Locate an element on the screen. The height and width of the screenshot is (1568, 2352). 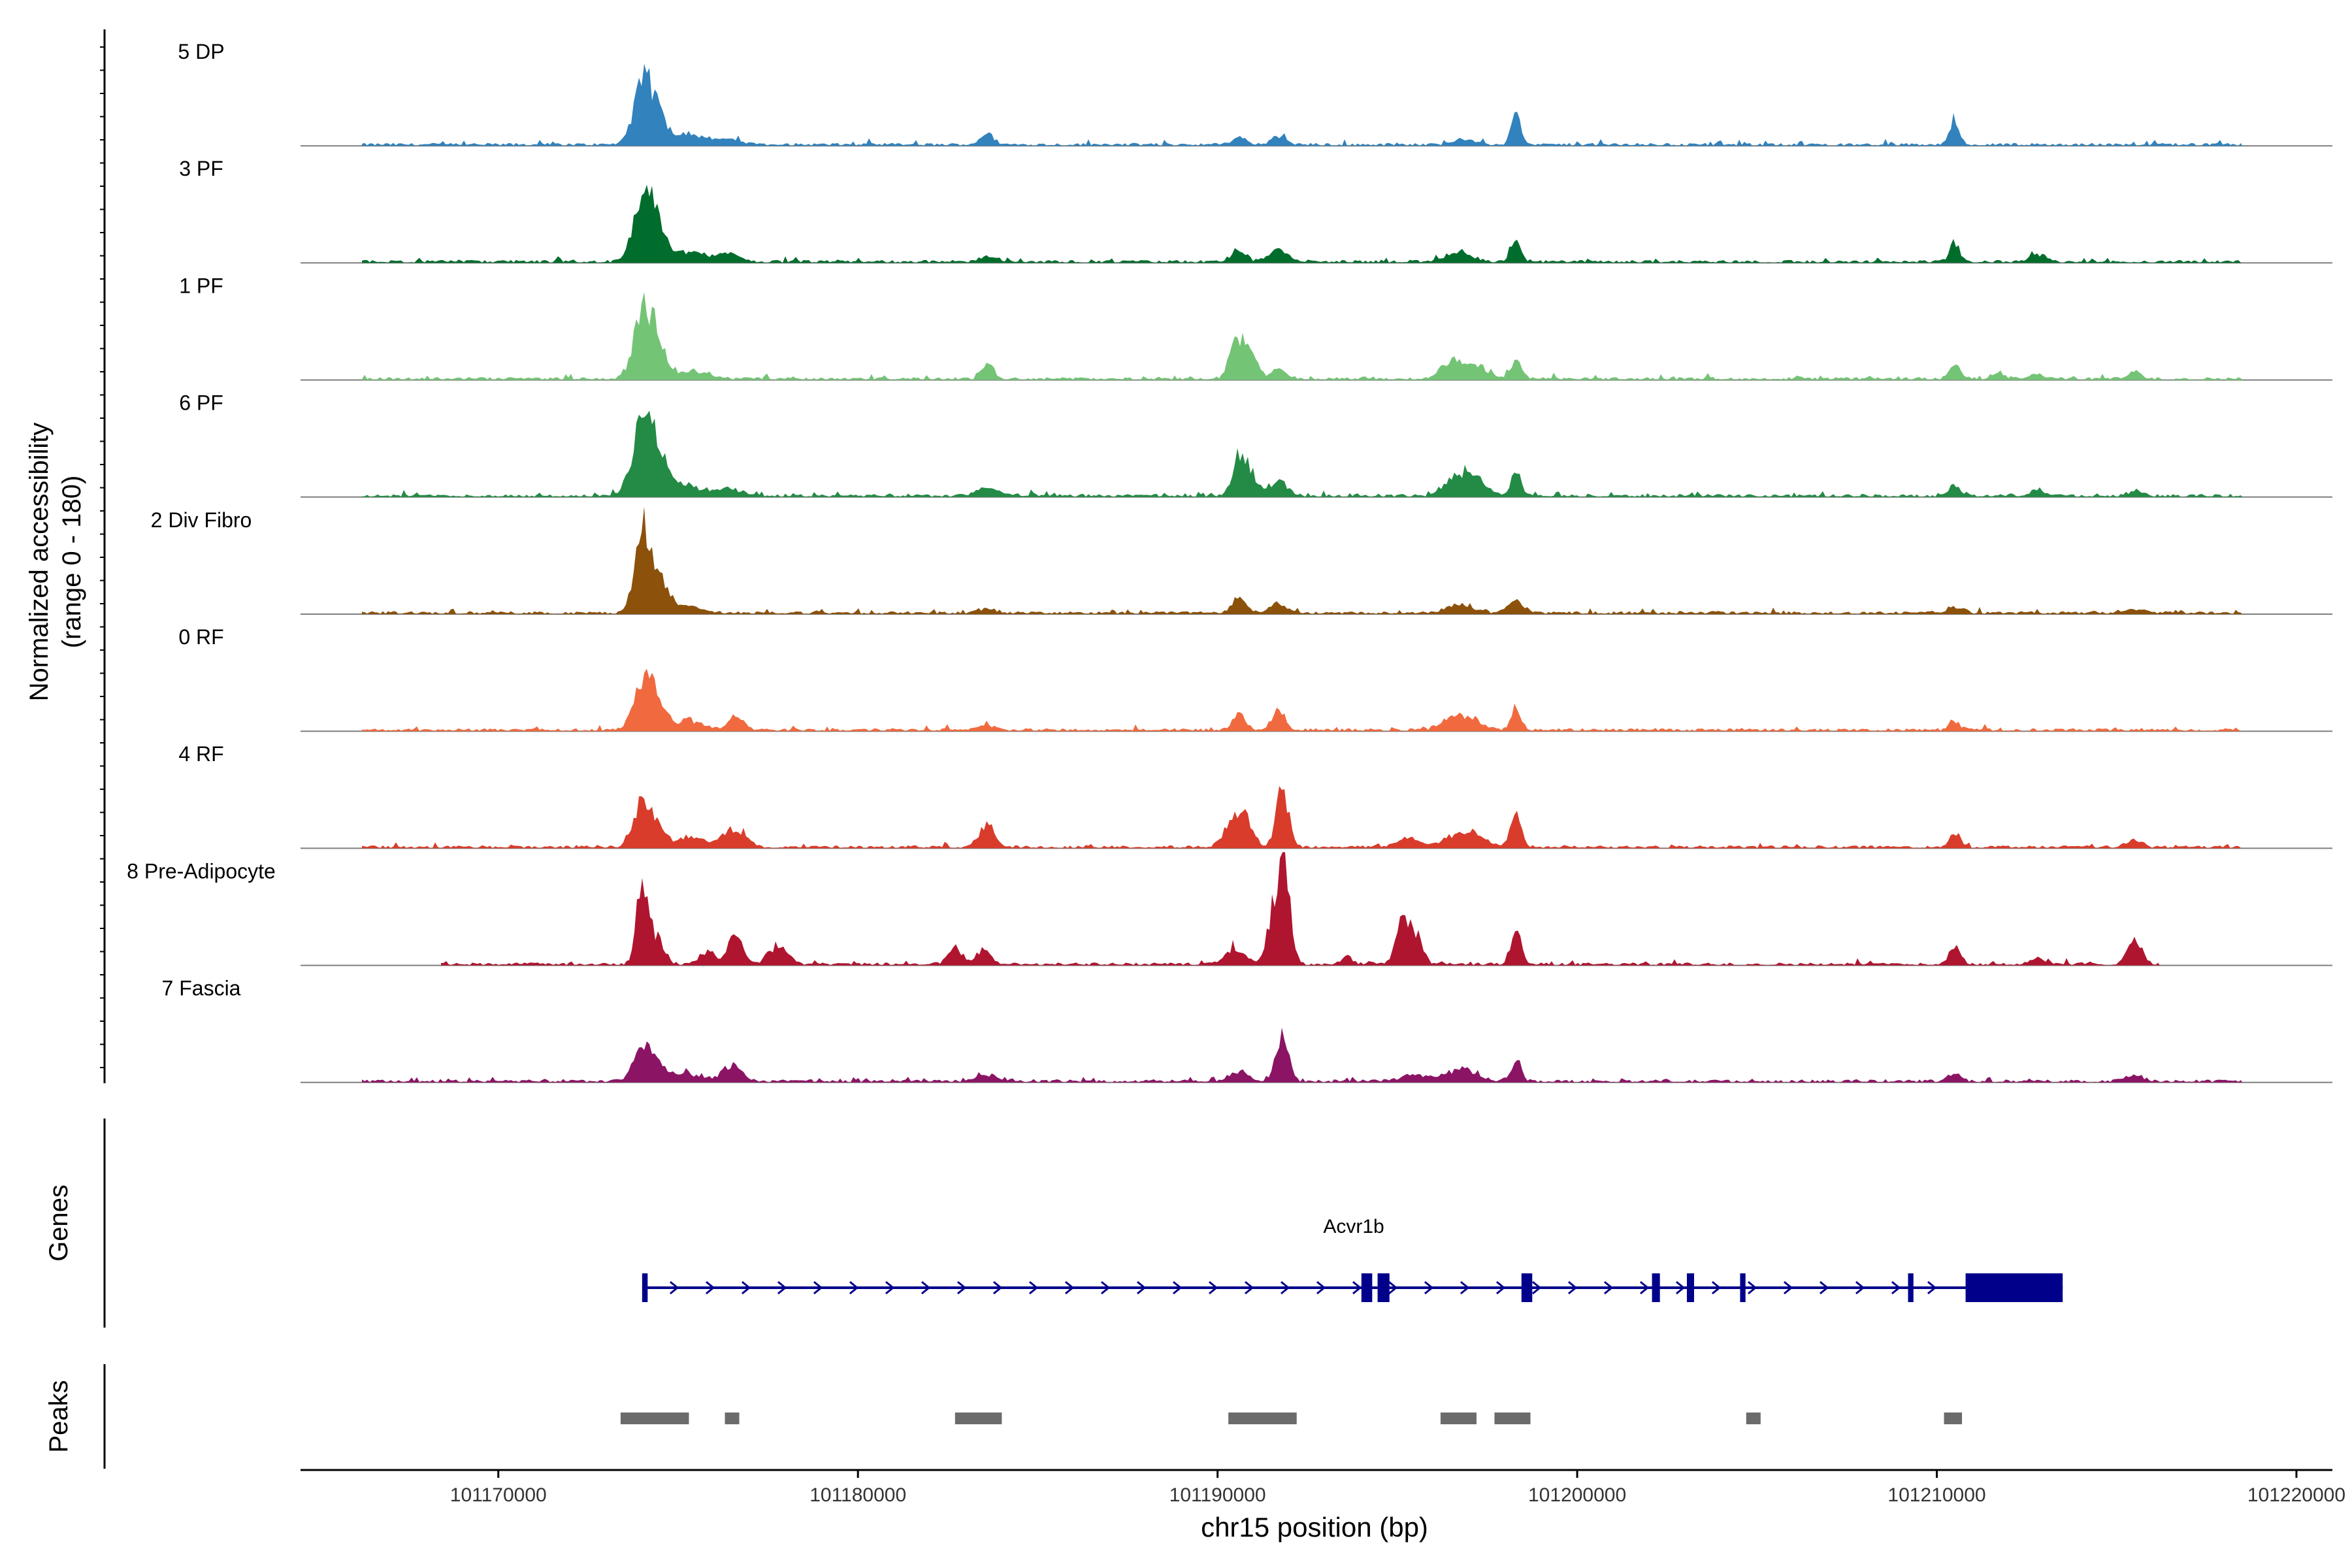
x-tick-label: 101180000 is located at coordinates (857, 1495).